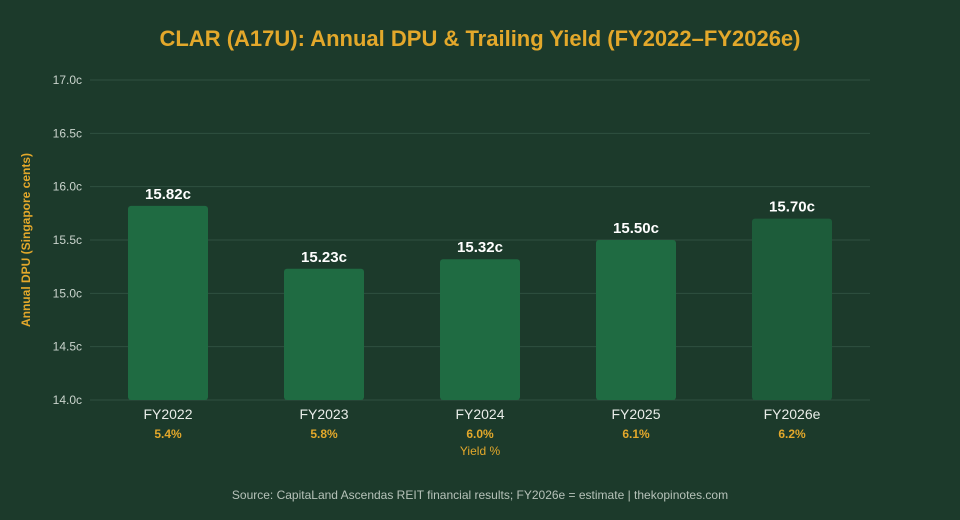  Describe the element at coordinates (26, 240) in the screenshot. I see `y-axis-label: Annual DPU (Singapore cents)` at that location.